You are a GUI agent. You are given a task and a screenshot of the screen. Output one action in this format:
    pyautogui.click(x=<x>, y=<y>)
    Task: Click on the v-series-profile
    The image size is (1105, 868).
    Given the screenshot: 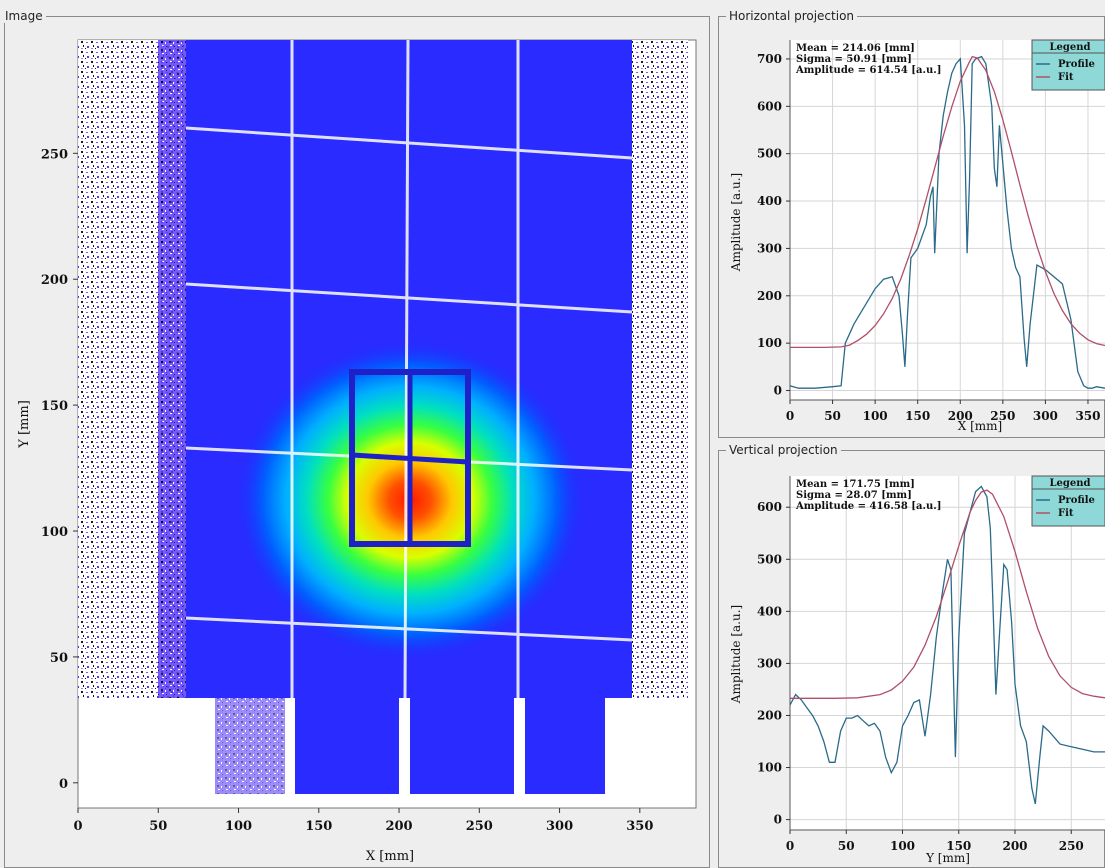 What is the action you would take?
    pyautogui.click(x=947, y=645)
    